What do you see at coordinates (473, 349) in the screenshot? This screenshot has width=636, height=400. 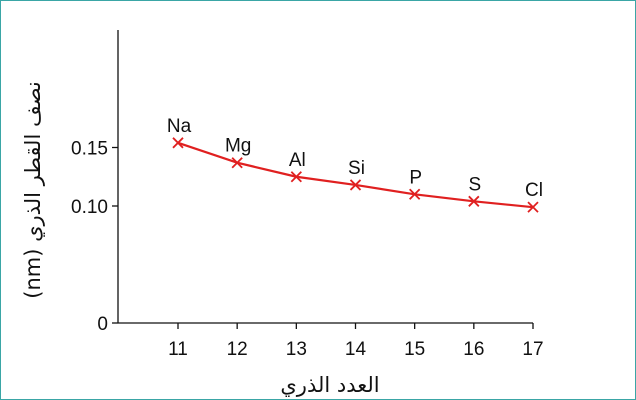 I see `x-tick-label: 16` at bounding box center [473, 349].